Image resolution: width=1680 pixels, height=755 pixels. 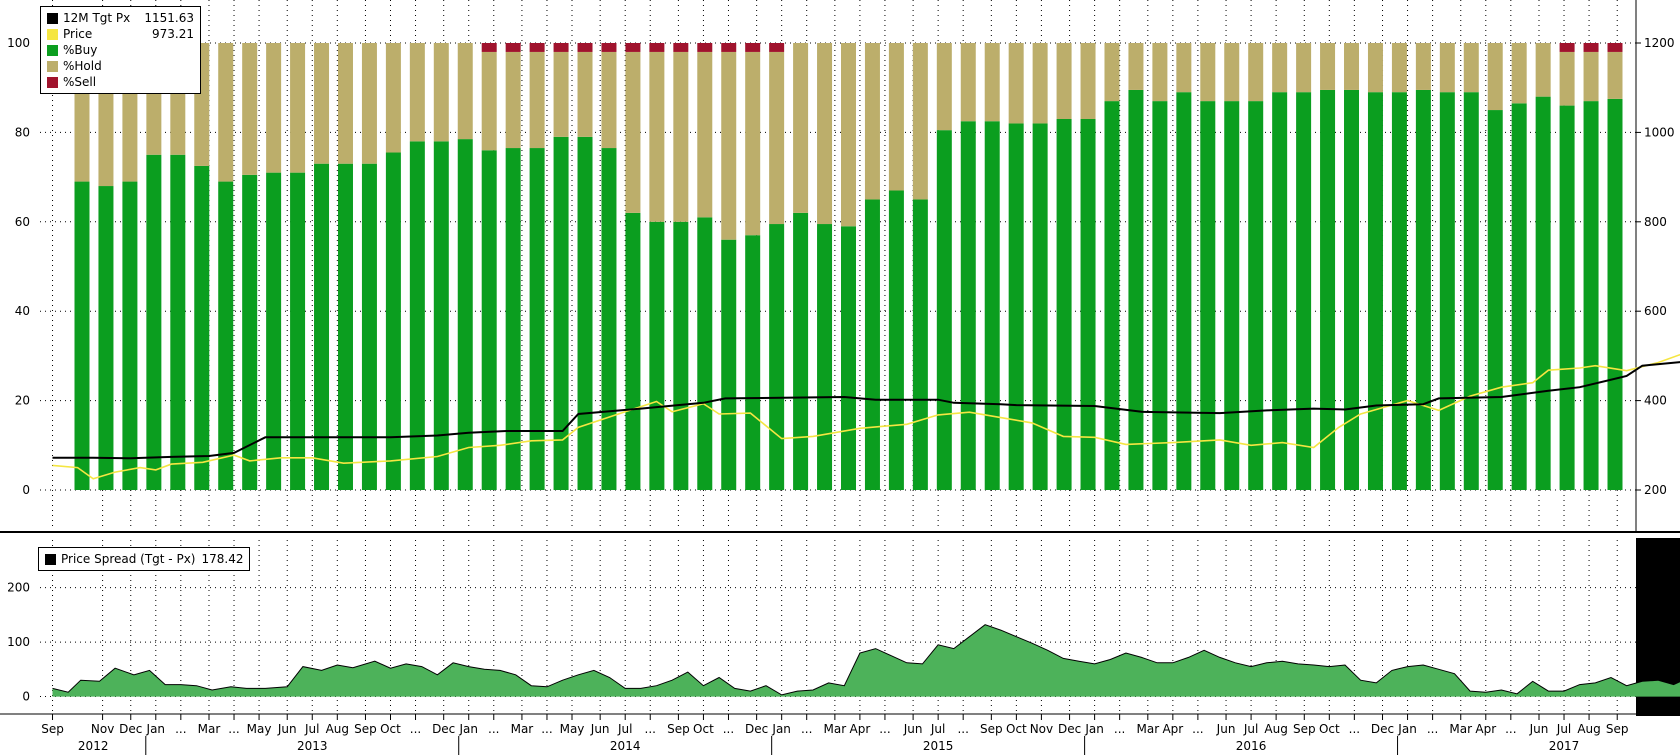 I want to click on x-axis-month-label: Nov, so click(x=1041, y=729).